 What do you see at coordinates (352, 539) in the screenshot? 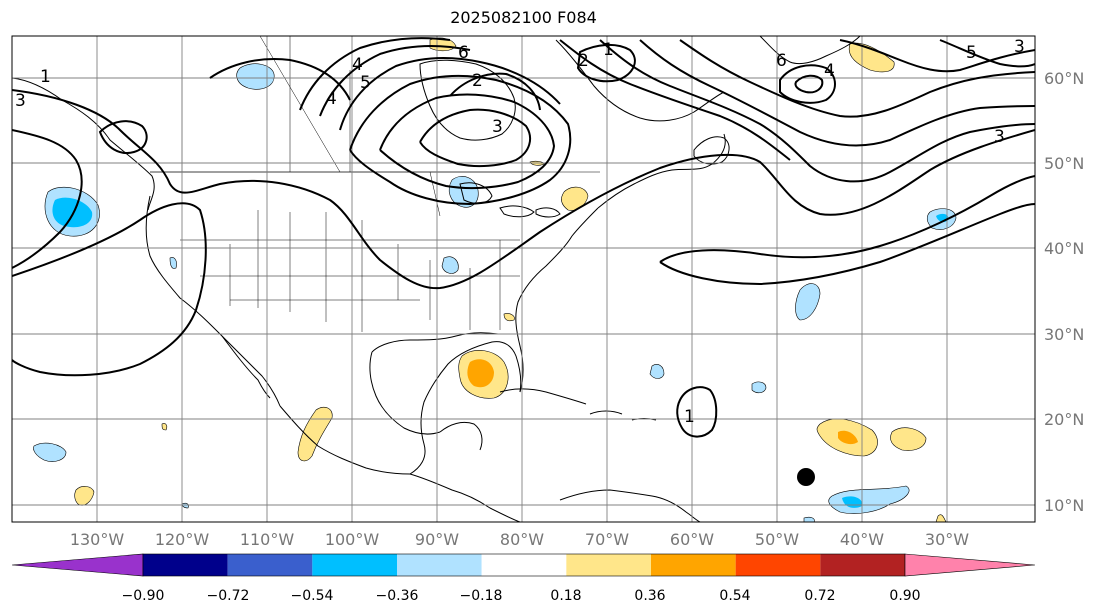
I see `lon-label: 100°W` at bounding box center [352, 539].